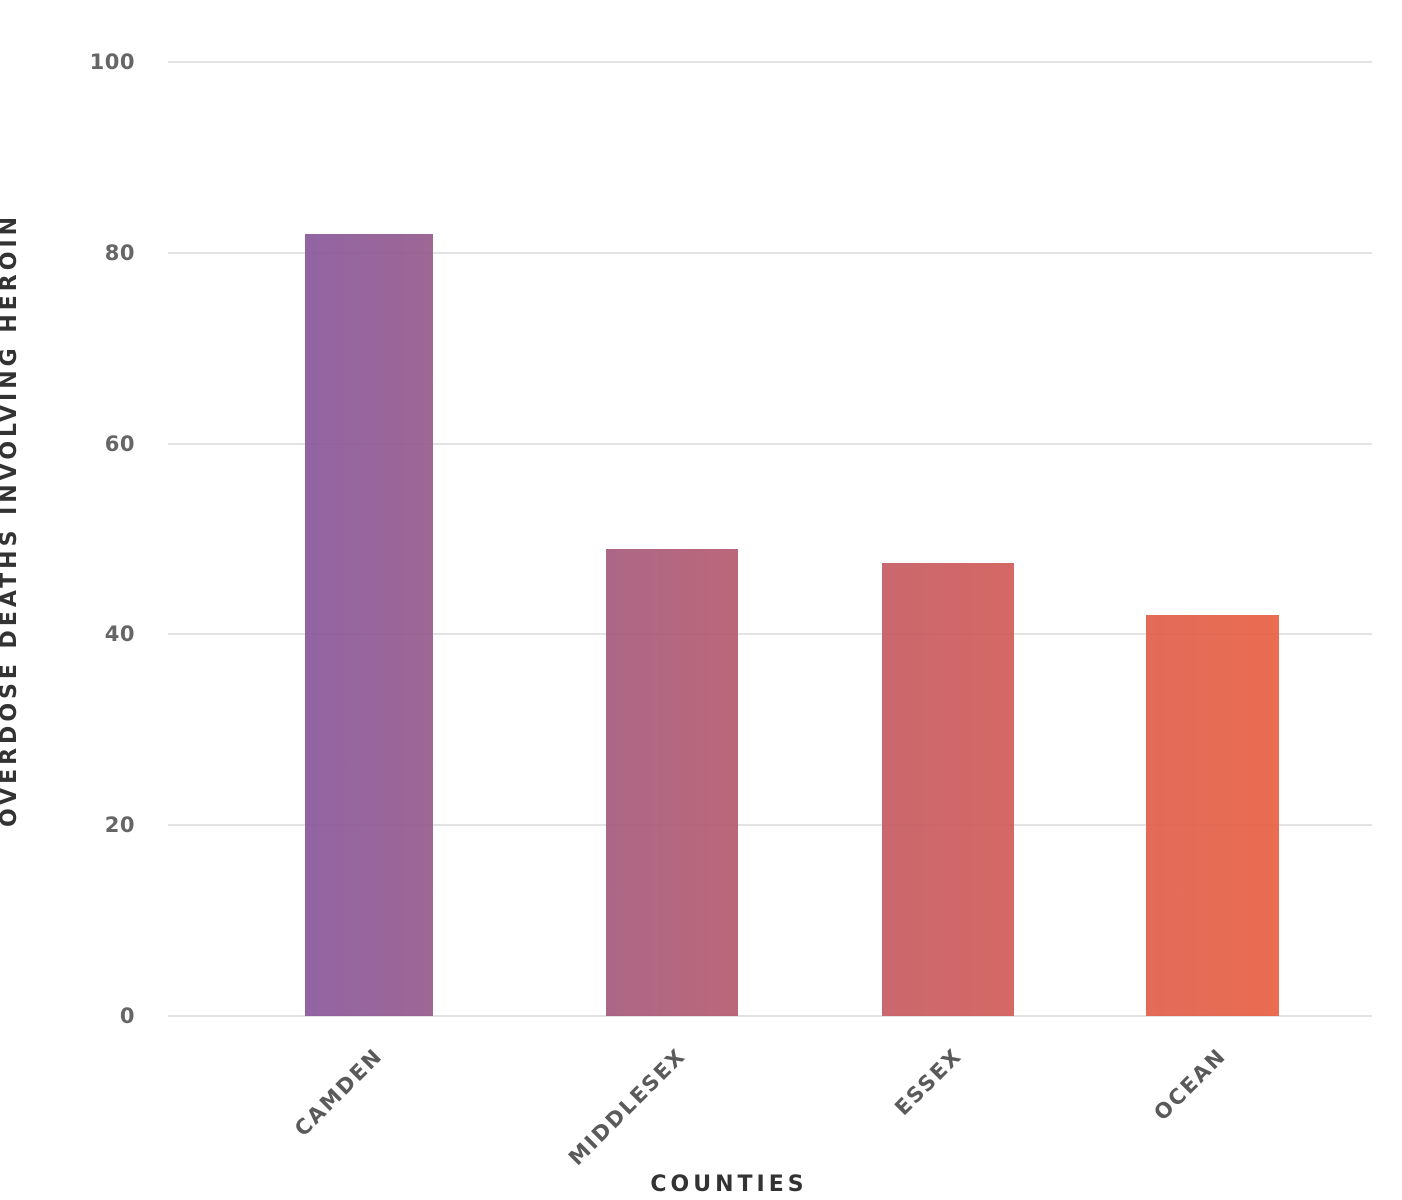 Image resolution: width=1402 pixels, height=1200 pixels. Describe the element at coordinates (119, 443) in the screenshot. I see `y-tick-label: 60` at that location.